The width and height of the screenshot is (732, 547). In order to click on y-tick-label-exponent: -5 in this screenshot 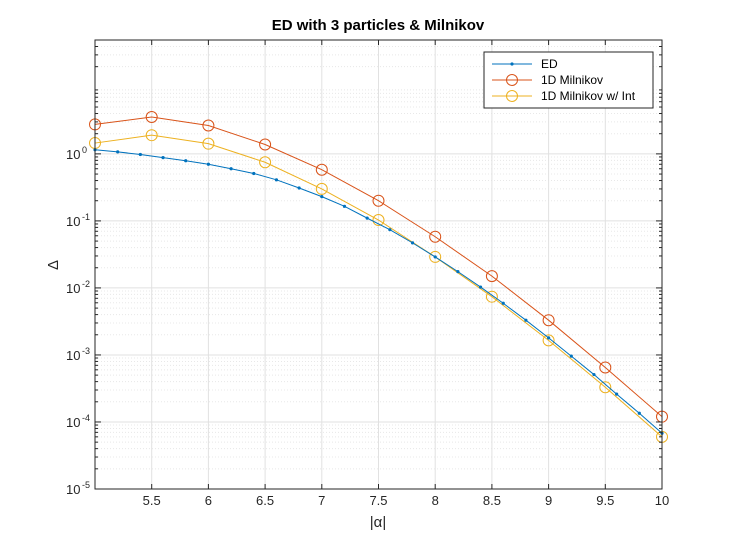, I will do `click(86, 485)`.